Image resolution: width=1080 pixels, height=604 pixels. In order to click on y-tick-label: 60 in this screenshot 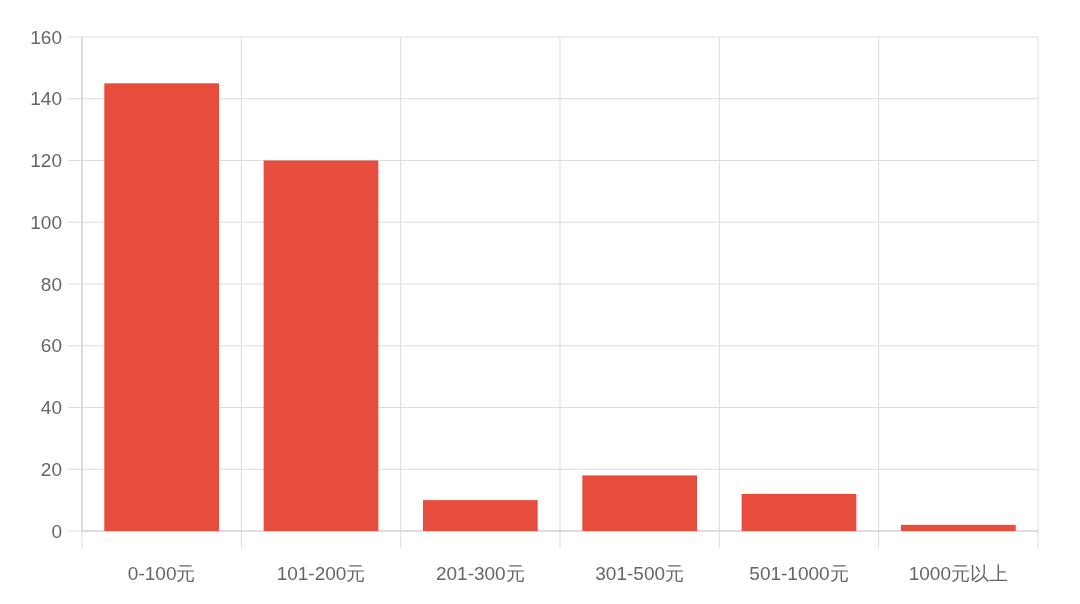, I will do `click(51, 346)`.